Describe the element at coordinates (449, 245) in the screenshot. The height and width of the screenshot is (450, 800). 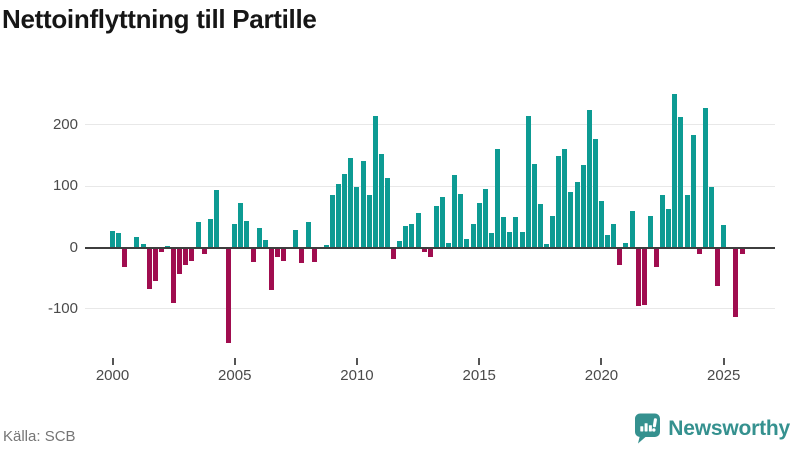
I see `bar-2013-q4` at that location.